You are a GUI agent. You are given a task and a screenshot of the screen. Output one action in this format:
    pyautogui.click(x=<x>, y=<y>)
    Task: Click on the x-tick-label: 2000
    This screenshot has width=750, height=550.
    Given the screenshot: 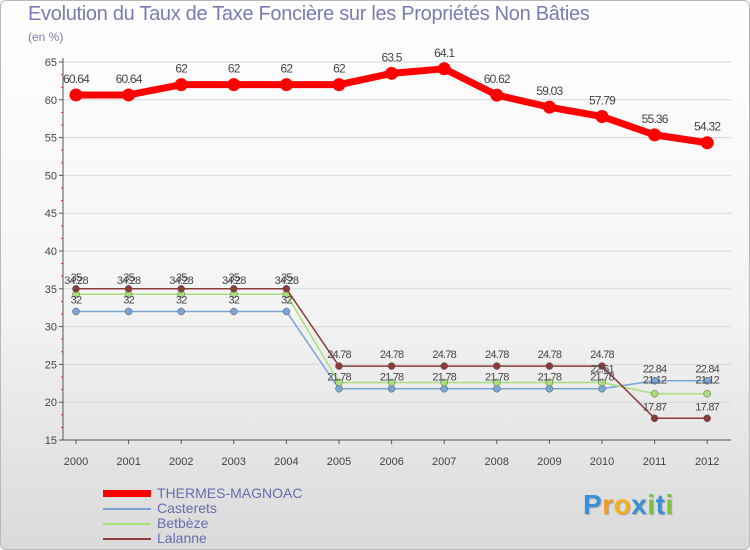 What is the action you would take?
    pyautogui.click(x=76, y=462)
    